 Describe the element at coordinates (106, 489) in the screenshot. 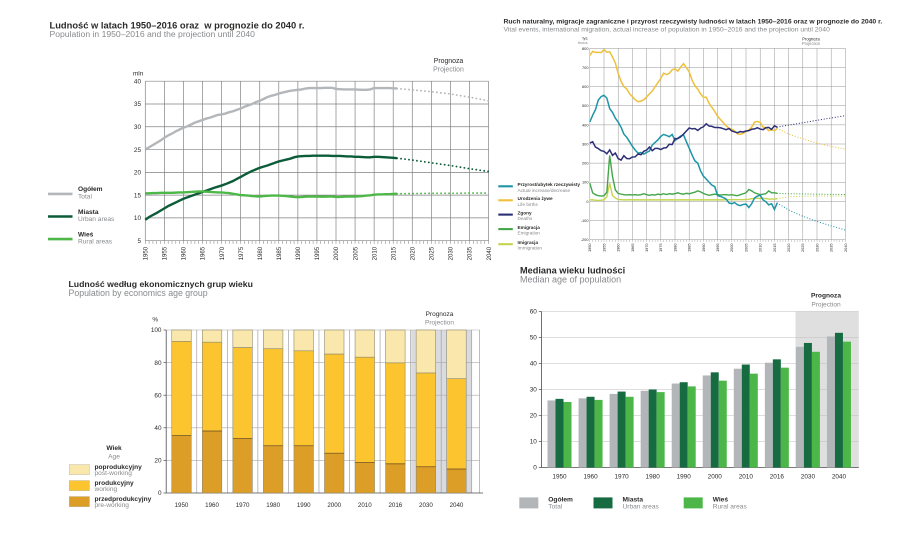

I see `svg-text: working` at that location.